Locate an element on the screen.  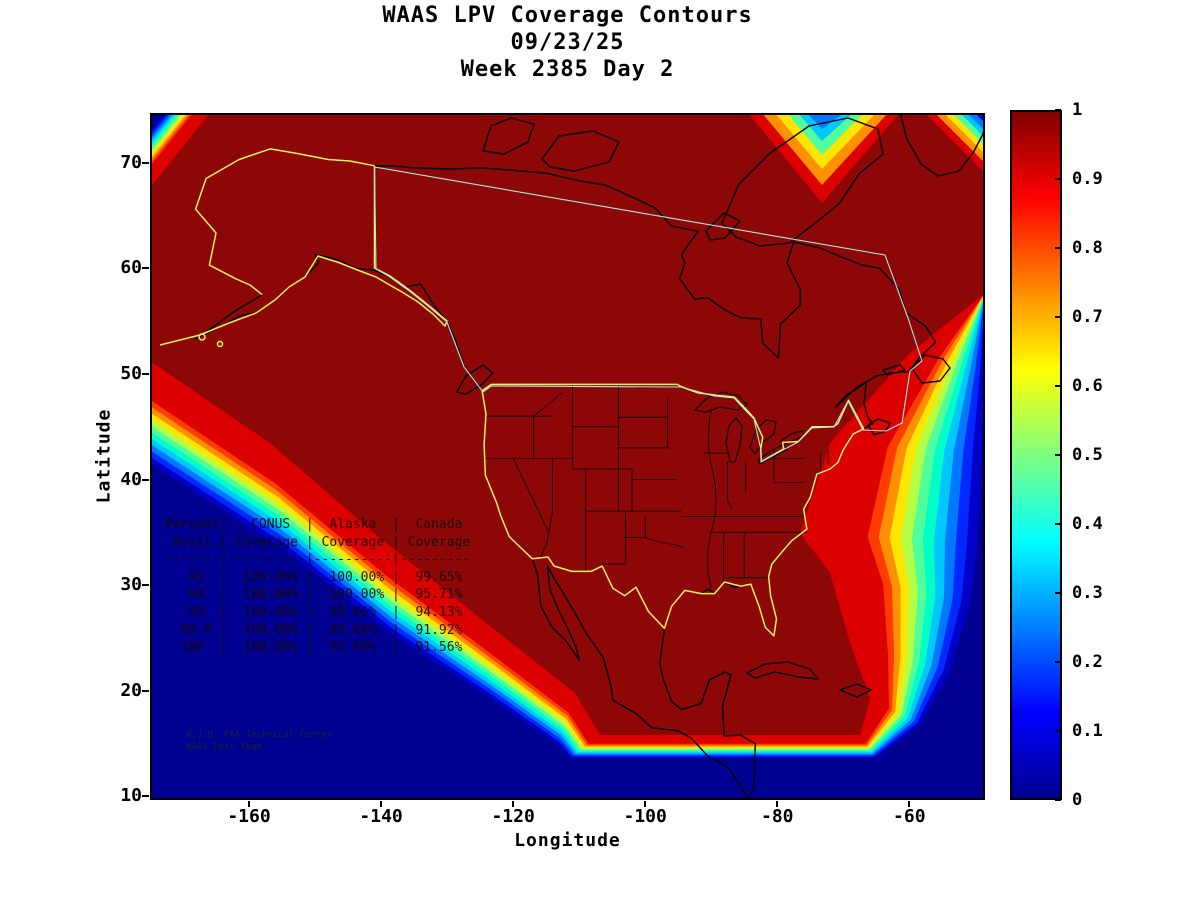
colorbar-tick-label: 0.4 is located at coordinates (1087, 524).